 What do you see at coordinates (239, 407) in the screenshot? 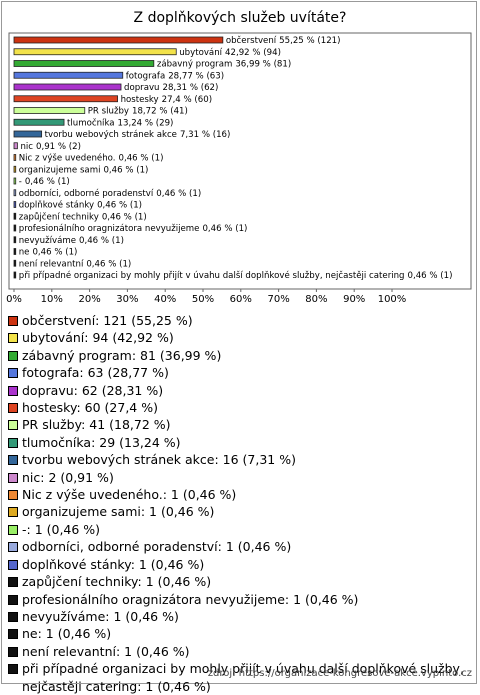
I see `legend-item: hostesky: 60 (27,4 %)` at bounding box center [239, 407].